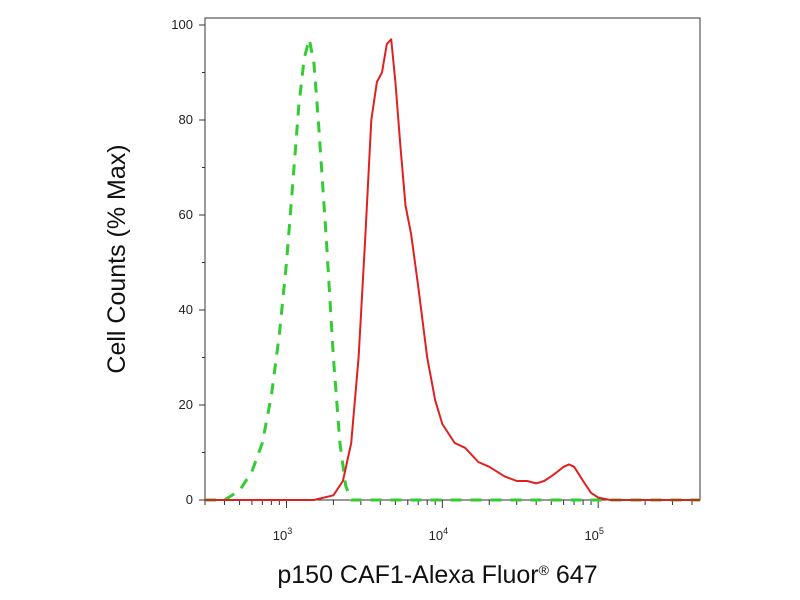 The height and width of the screenshot is (600, 800). What do you see at coordinates (186, 214) in the screenshot?
I see `y-tick-label: 60` at bounding box center [186, 214].